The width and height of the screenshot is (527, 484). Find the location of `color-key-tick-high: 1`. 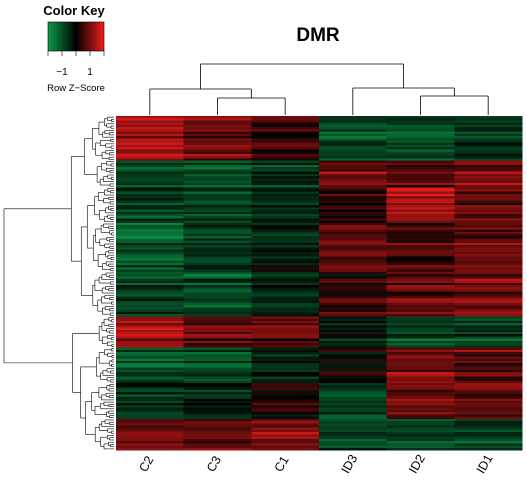

color-key-tick-high: 1 is located at coordinates (90, 72).